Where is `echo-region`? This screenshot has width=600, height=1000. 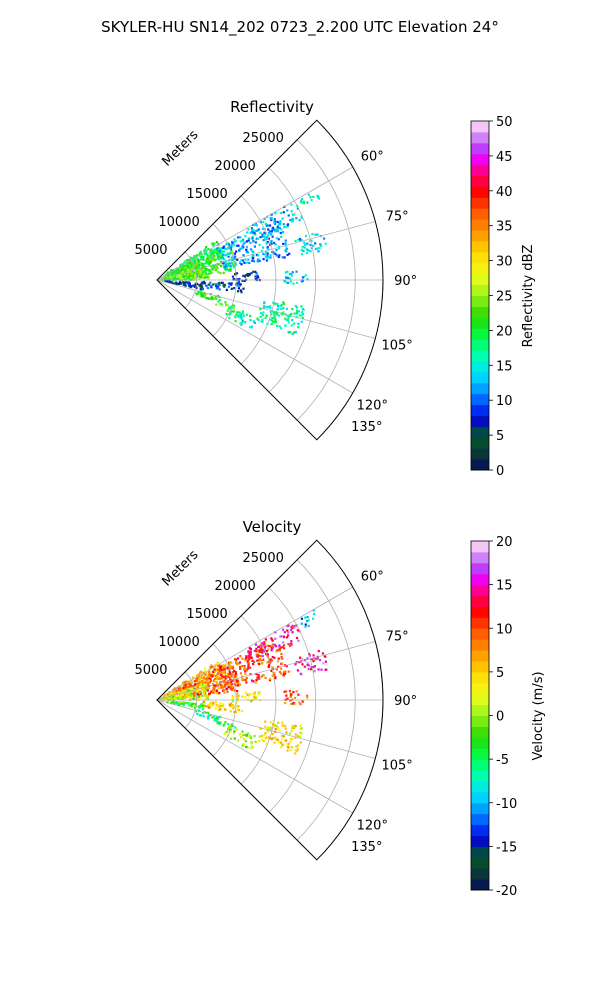 echo-region is located at coordinates (240, 317).